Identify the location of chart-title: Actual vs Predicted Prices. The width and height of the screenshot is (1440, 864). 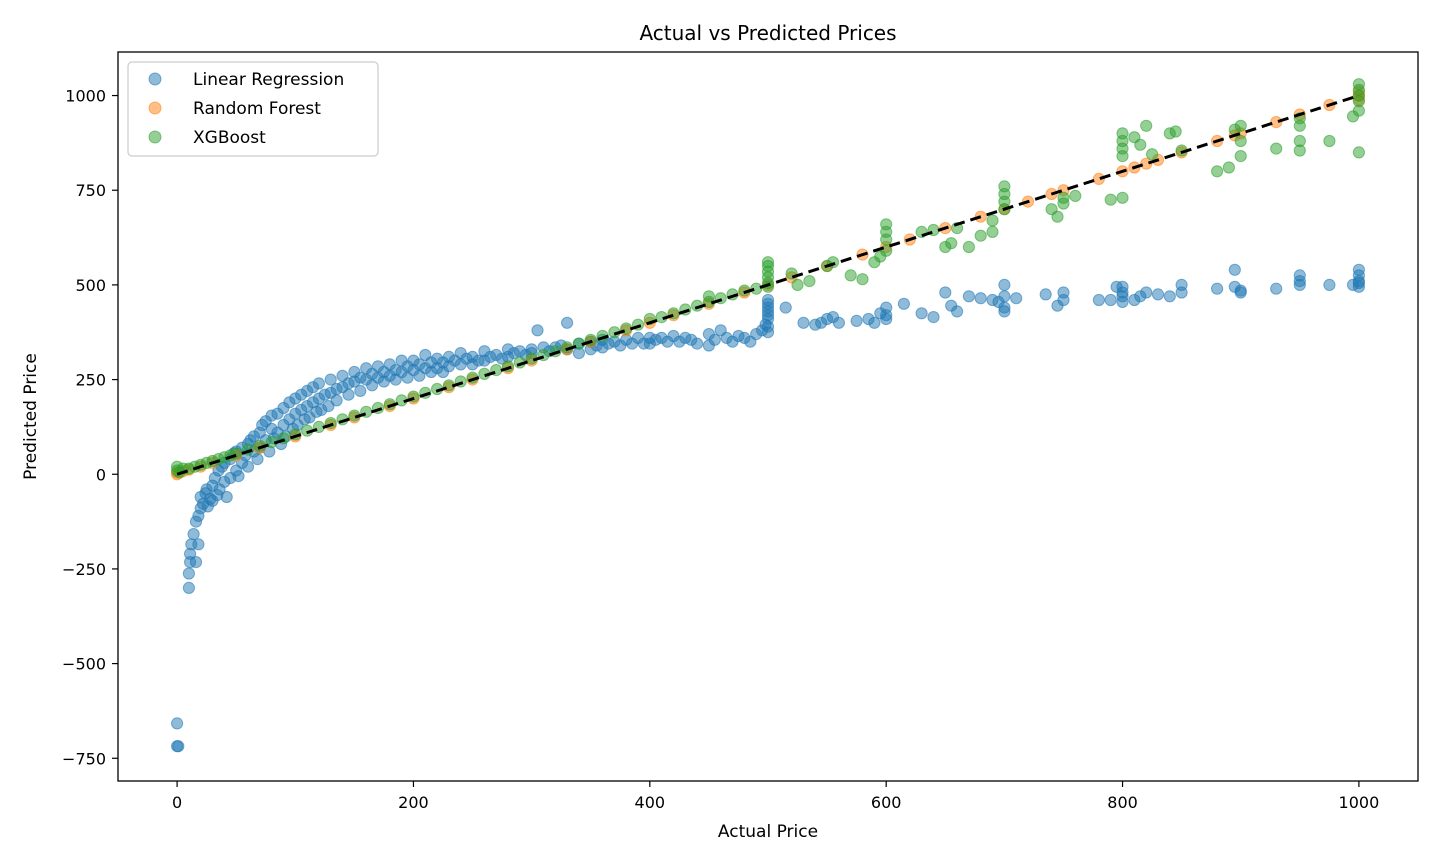
(767, 33).